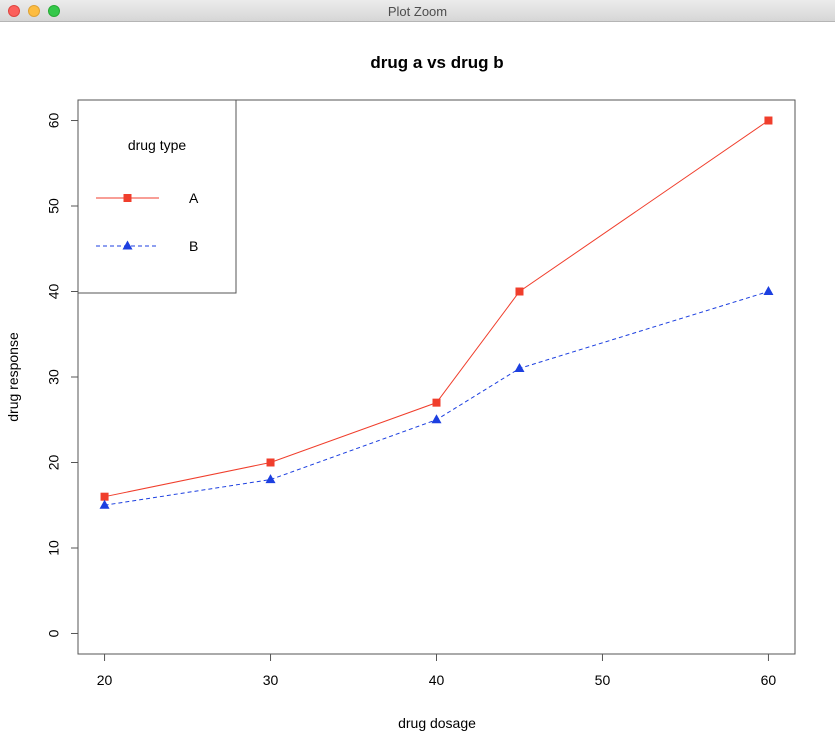 This screenshot has height=753, width=835. I want to click on y-tick-label: 50, so click(54, 206).